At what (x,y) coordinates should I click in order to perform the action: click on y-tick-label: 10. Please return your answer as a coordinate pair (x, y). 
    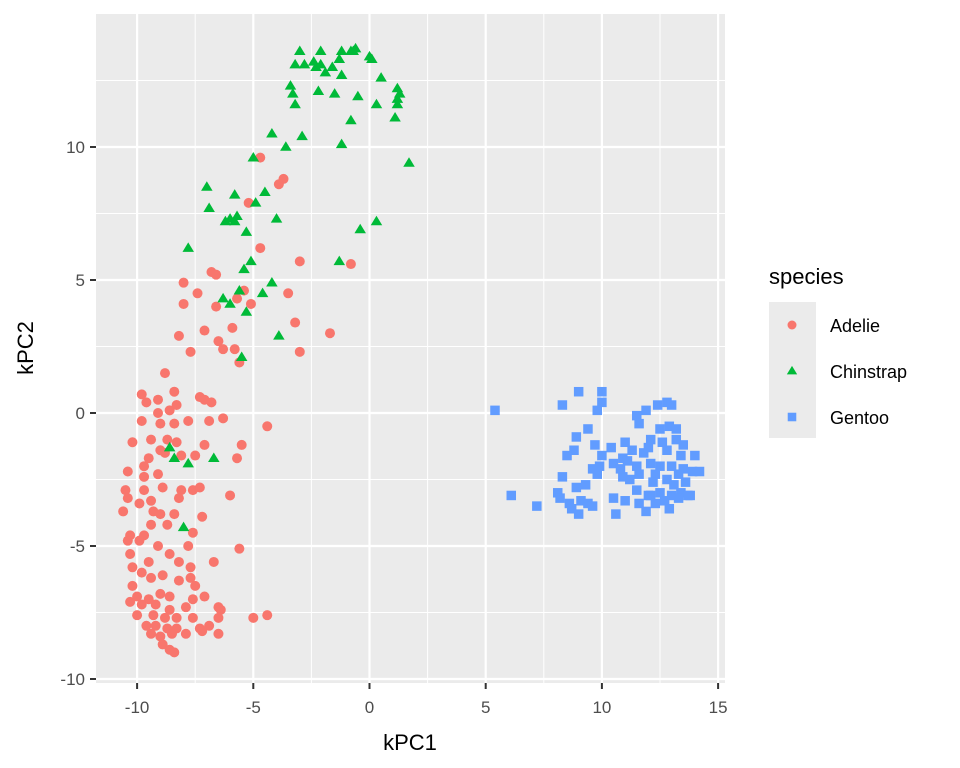
    Looking at the image, I should click on (75, 147).